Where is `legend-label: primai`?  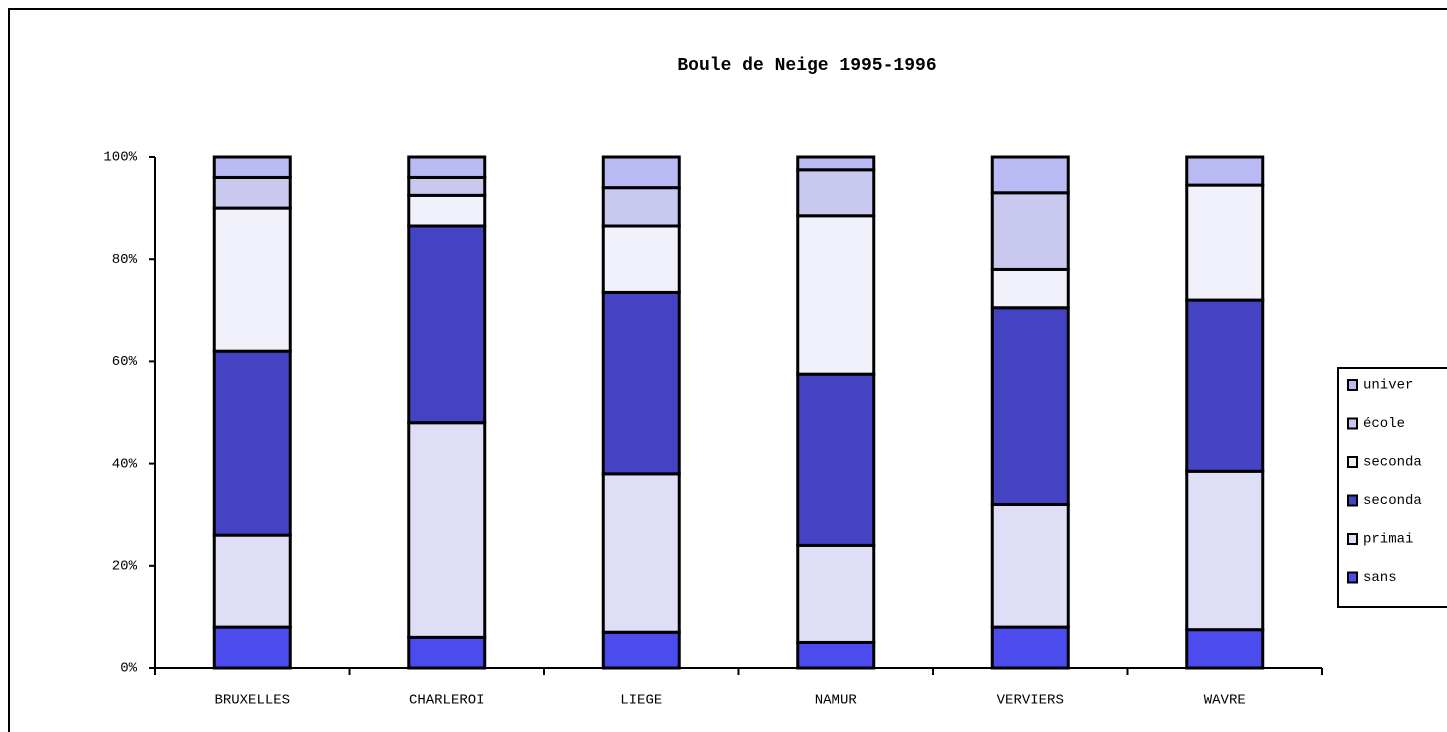
legend-label: primai is located at coordinates (1388, 540).